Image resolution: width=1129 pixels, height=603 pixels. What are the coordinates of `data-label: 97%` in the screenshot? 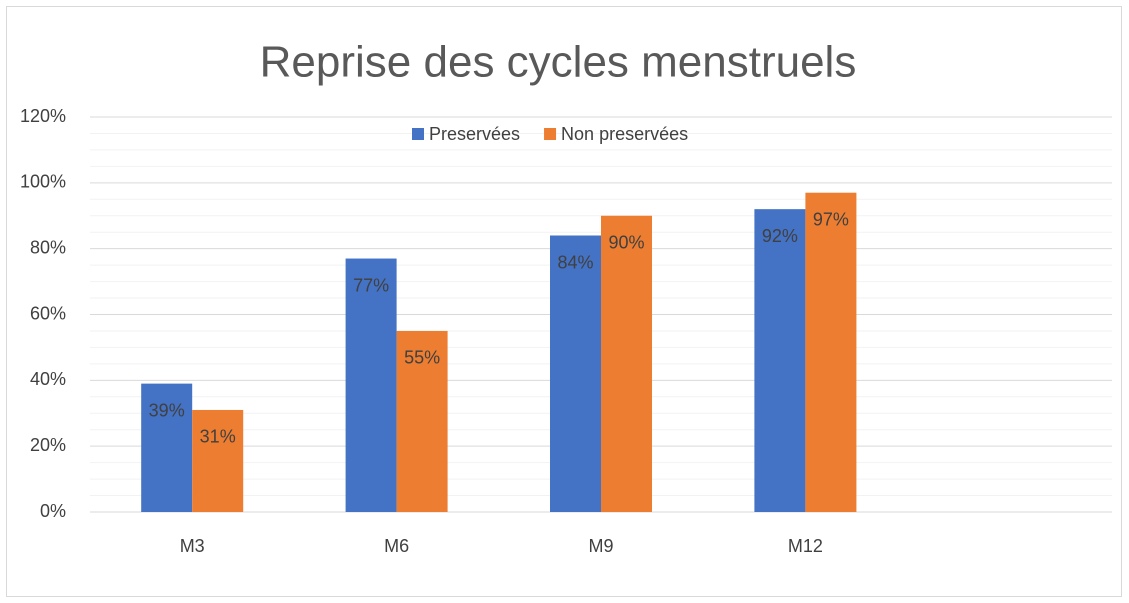 It's located at (831, 219).